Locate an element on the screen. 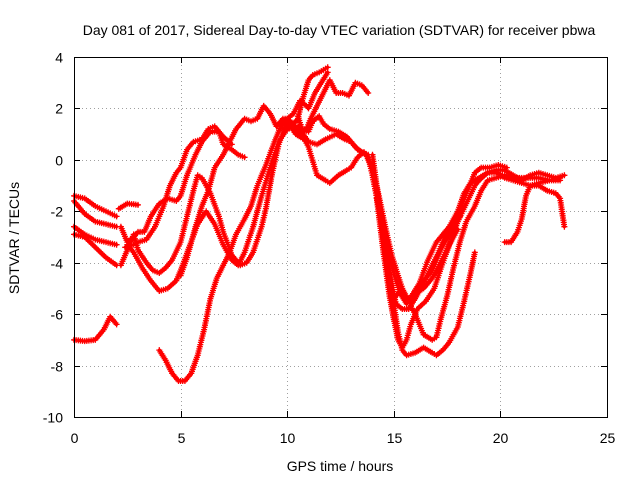 This screenshot has height=480, width=640. x-tick-label: 15 is located at coordinates (395, 438).